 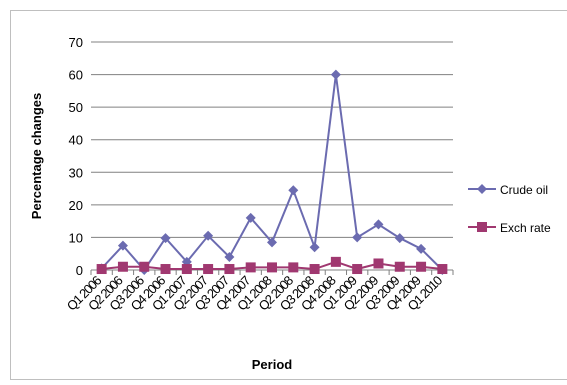 I want to click on y-tick-label: 40, so click(x=76, y=140).